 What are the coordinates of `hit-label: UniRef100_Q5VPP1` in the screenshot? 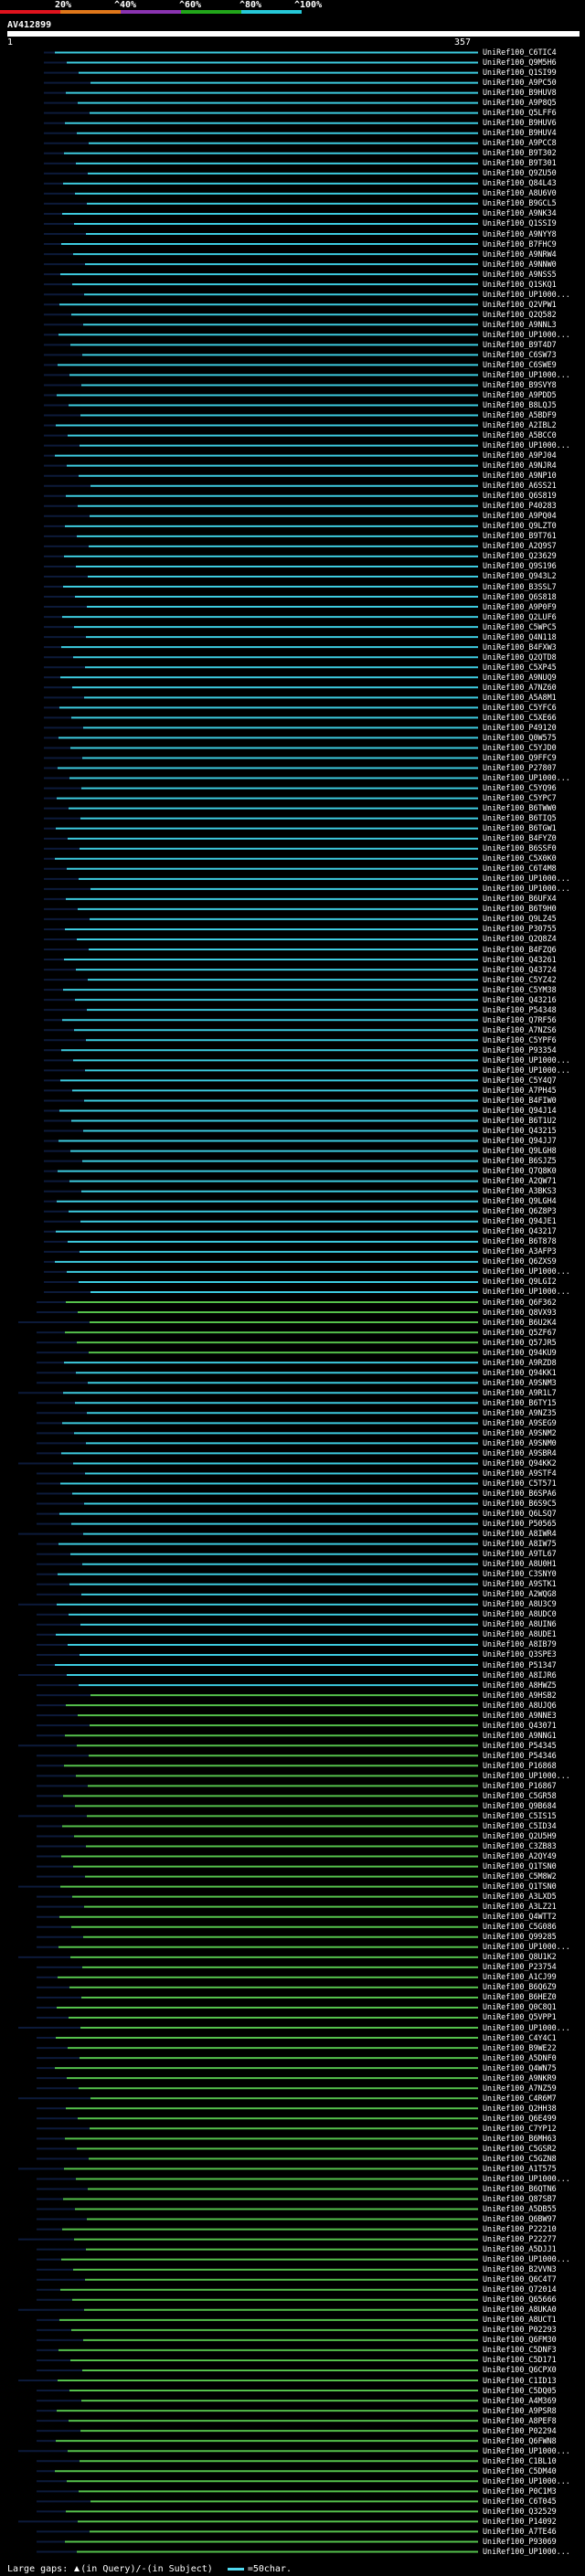 It's located at (520, 2017).